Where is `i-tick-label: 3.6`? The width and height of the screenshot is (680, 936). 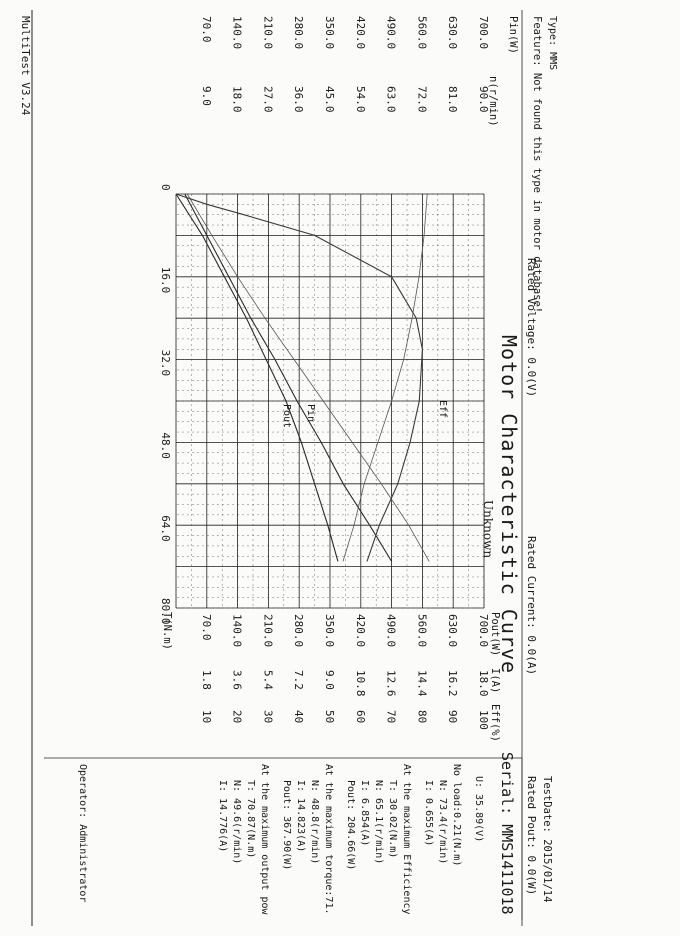 i-tick-label: 3.6 is located at coordinates (237, 680).